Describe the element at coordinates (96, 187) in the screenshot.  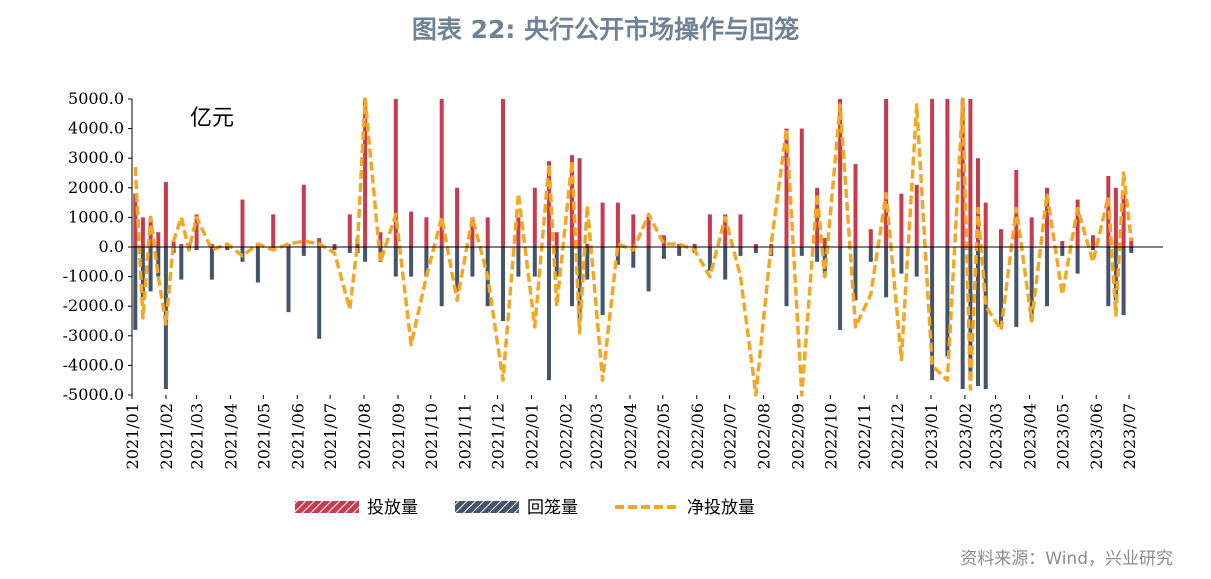
I see `y-tick-label: 2000.0` at that location.